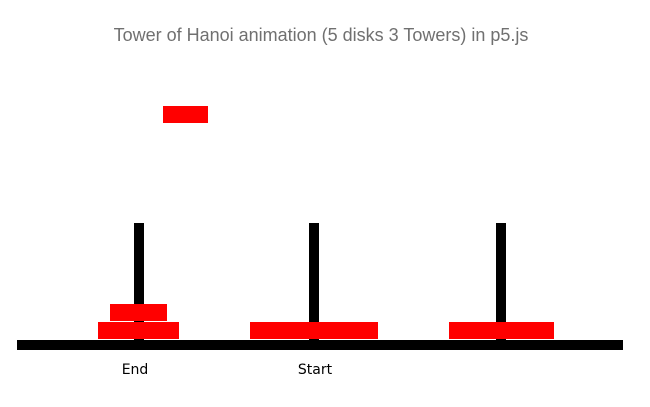 This screenshot has width=650, height=407. I want to click on tower-2-label: Start, so click(315, 370).